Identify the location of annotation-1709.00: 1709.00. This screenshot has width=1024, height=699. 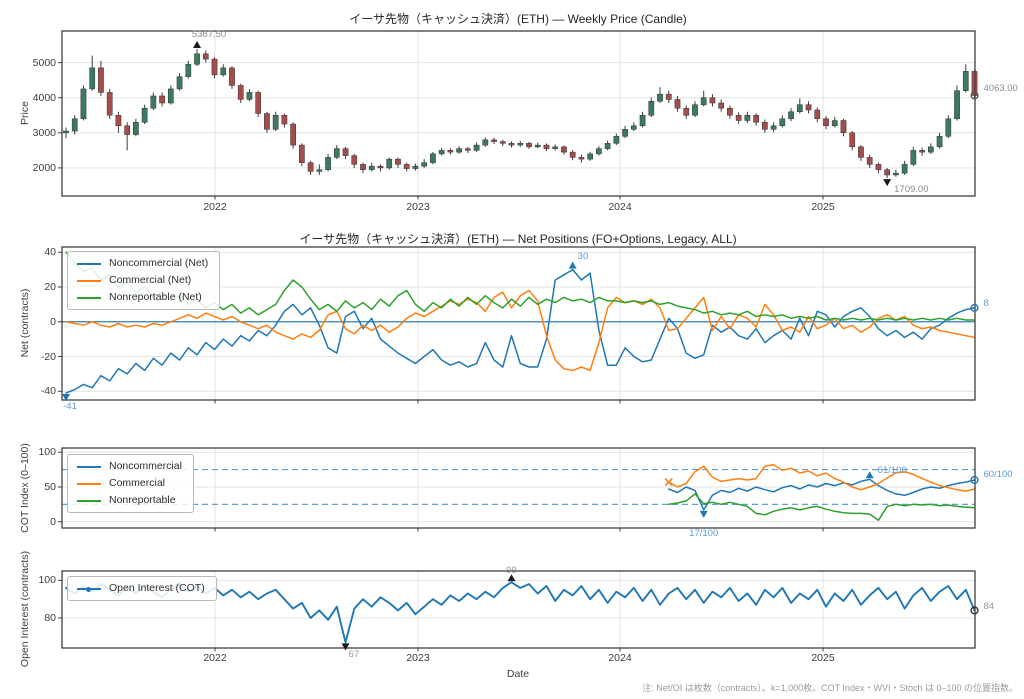
(911, 190).